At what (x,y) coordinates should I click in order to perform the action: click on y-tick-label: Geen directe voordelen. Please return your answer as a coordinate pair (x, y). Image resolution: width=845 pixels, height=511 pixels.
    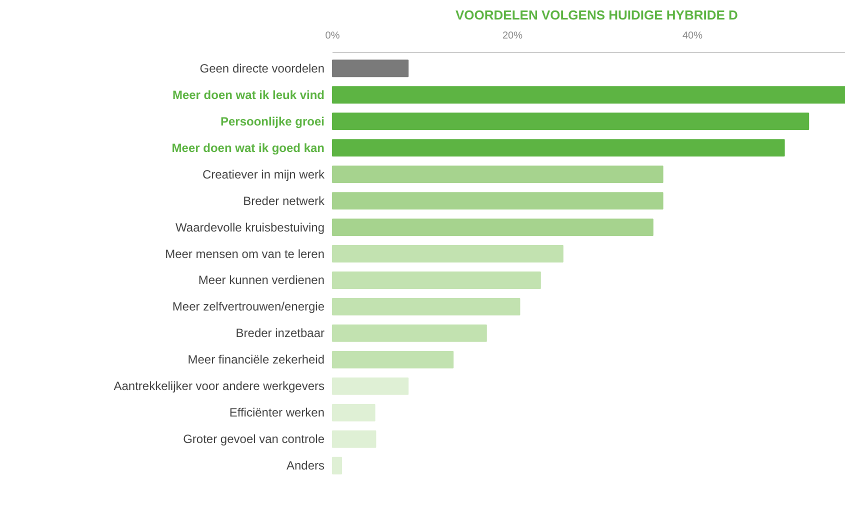
    Looking at the image, I should click on (262, 68).